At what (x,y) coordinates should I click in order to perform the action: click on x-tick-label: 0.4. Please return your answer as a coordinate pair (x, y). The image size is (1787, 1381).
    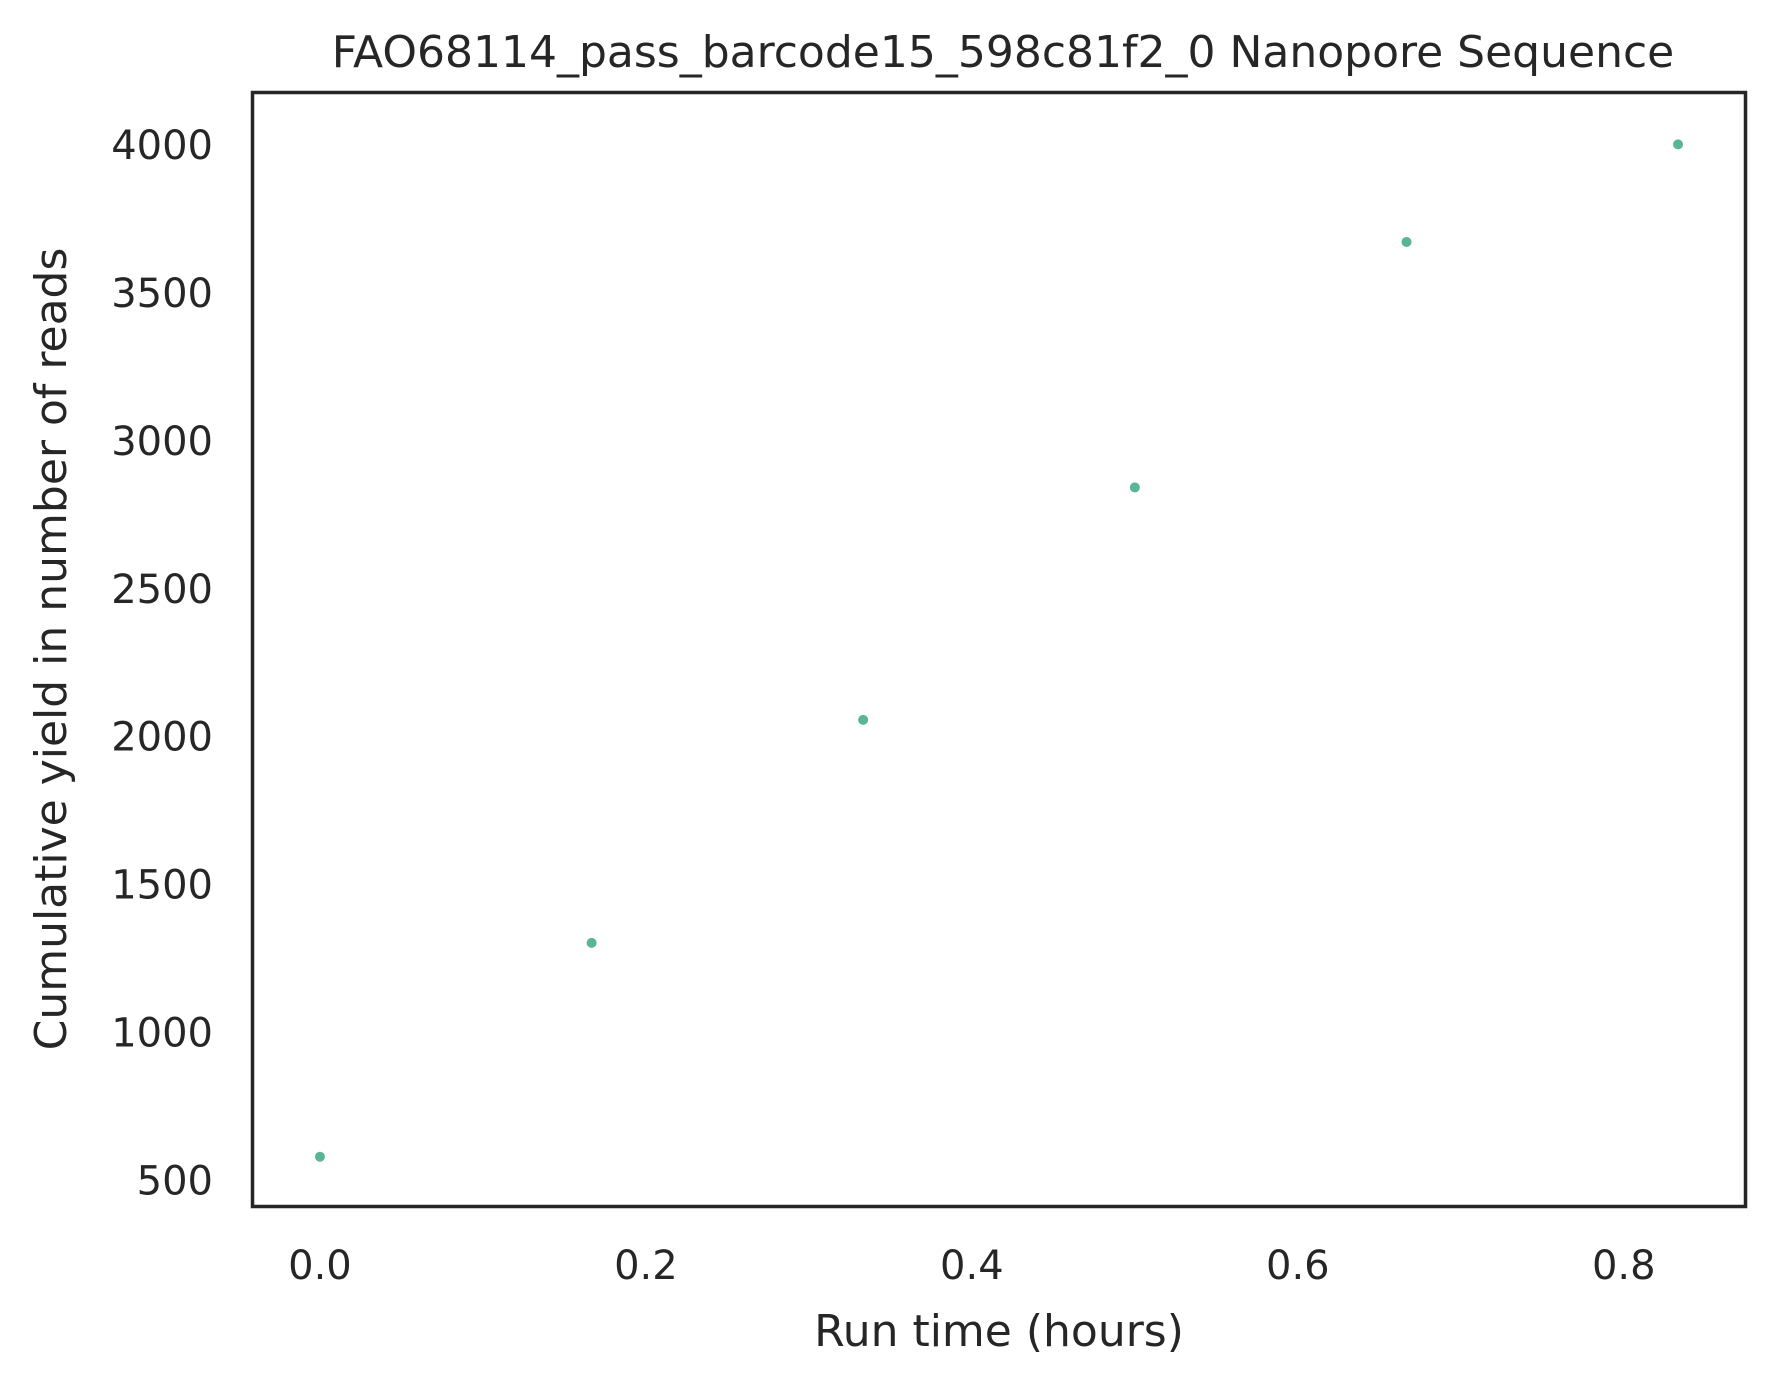
    Looking at the image, I should click on (972, 1266).